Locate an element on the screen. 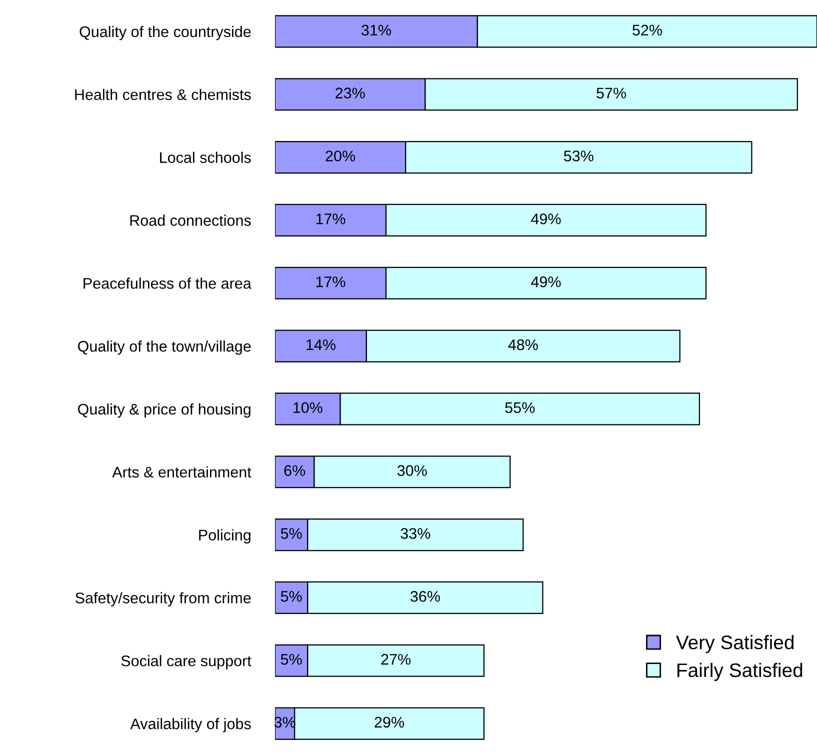  y-tick-label: Quality & price of housing is located at coordinates (164, 410).